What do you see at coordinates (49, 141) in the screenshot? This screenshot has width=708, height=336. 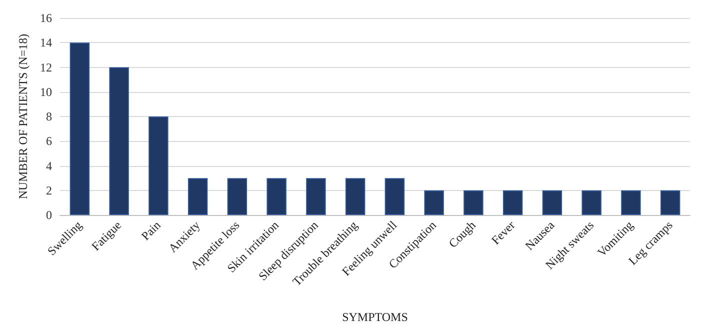 I see `y-tick-label: 6` at bounding box center [49, 141].